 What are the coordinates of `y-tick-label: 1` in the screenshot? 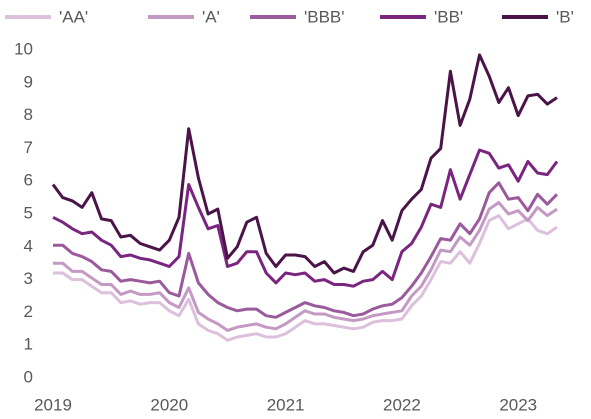 It's located at (28, 344).